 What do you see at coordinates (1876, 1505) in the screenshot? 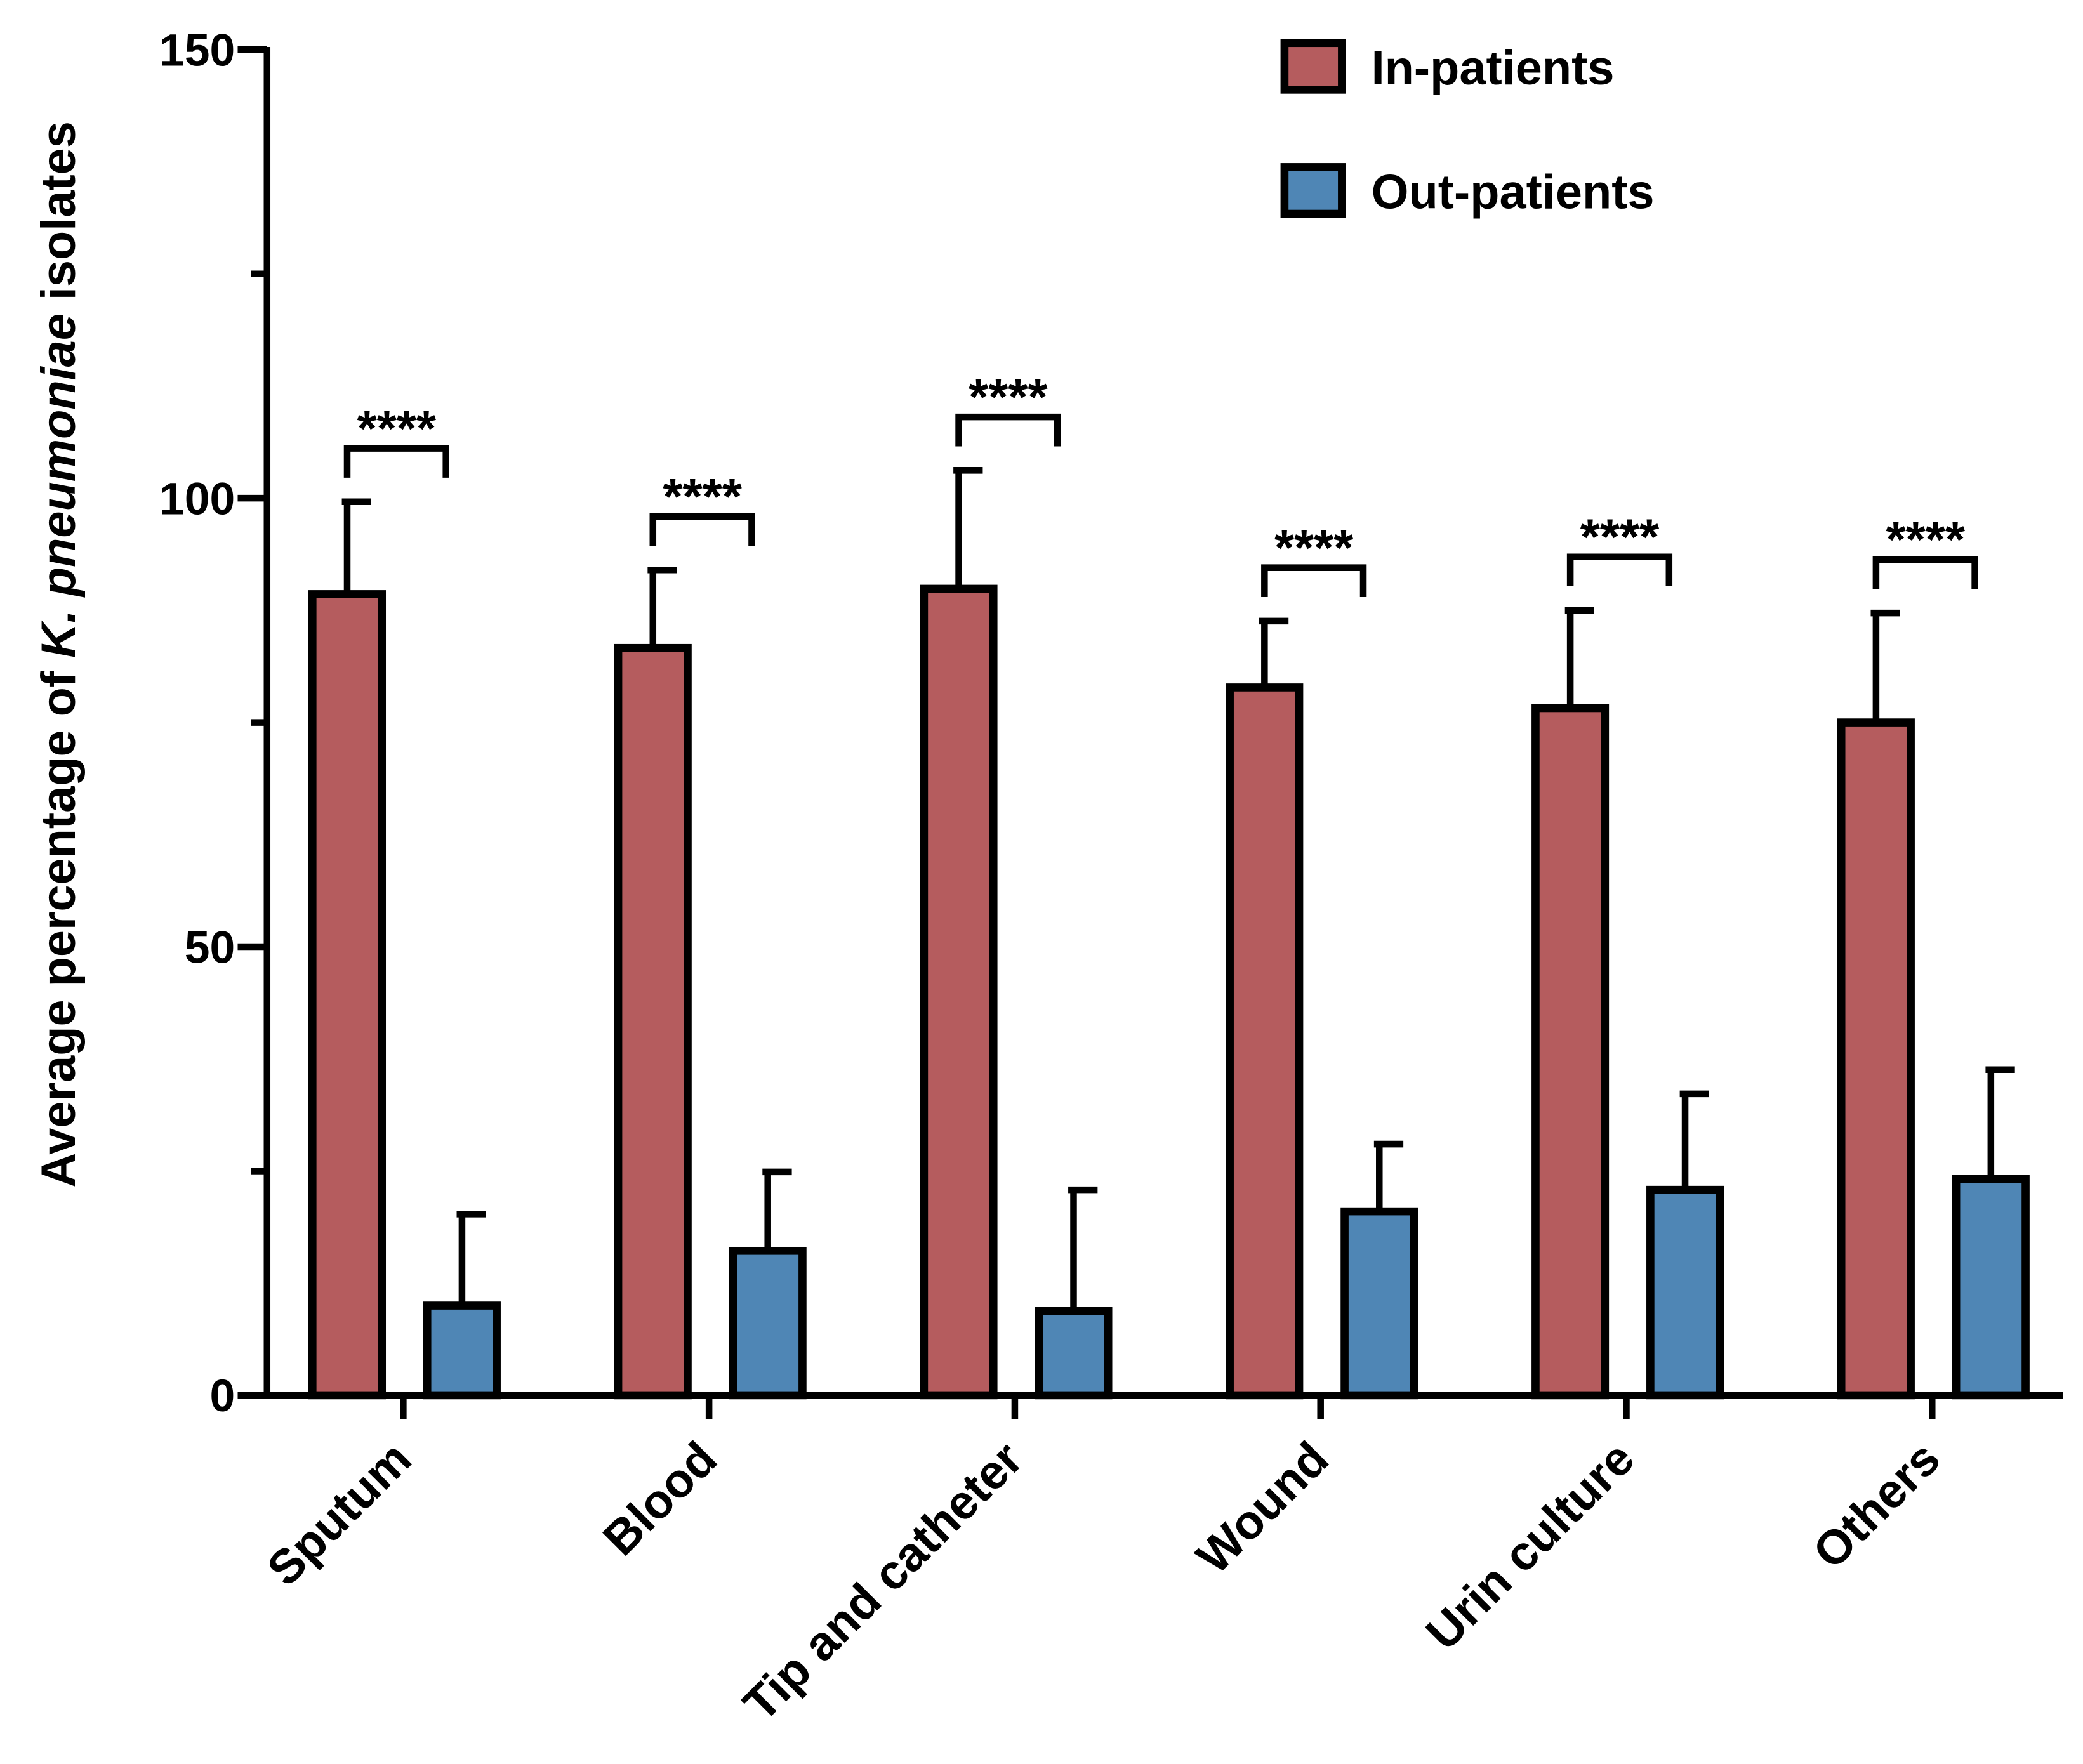
I see `x-tick-label: Others` at bounding box center [1876, 1505].